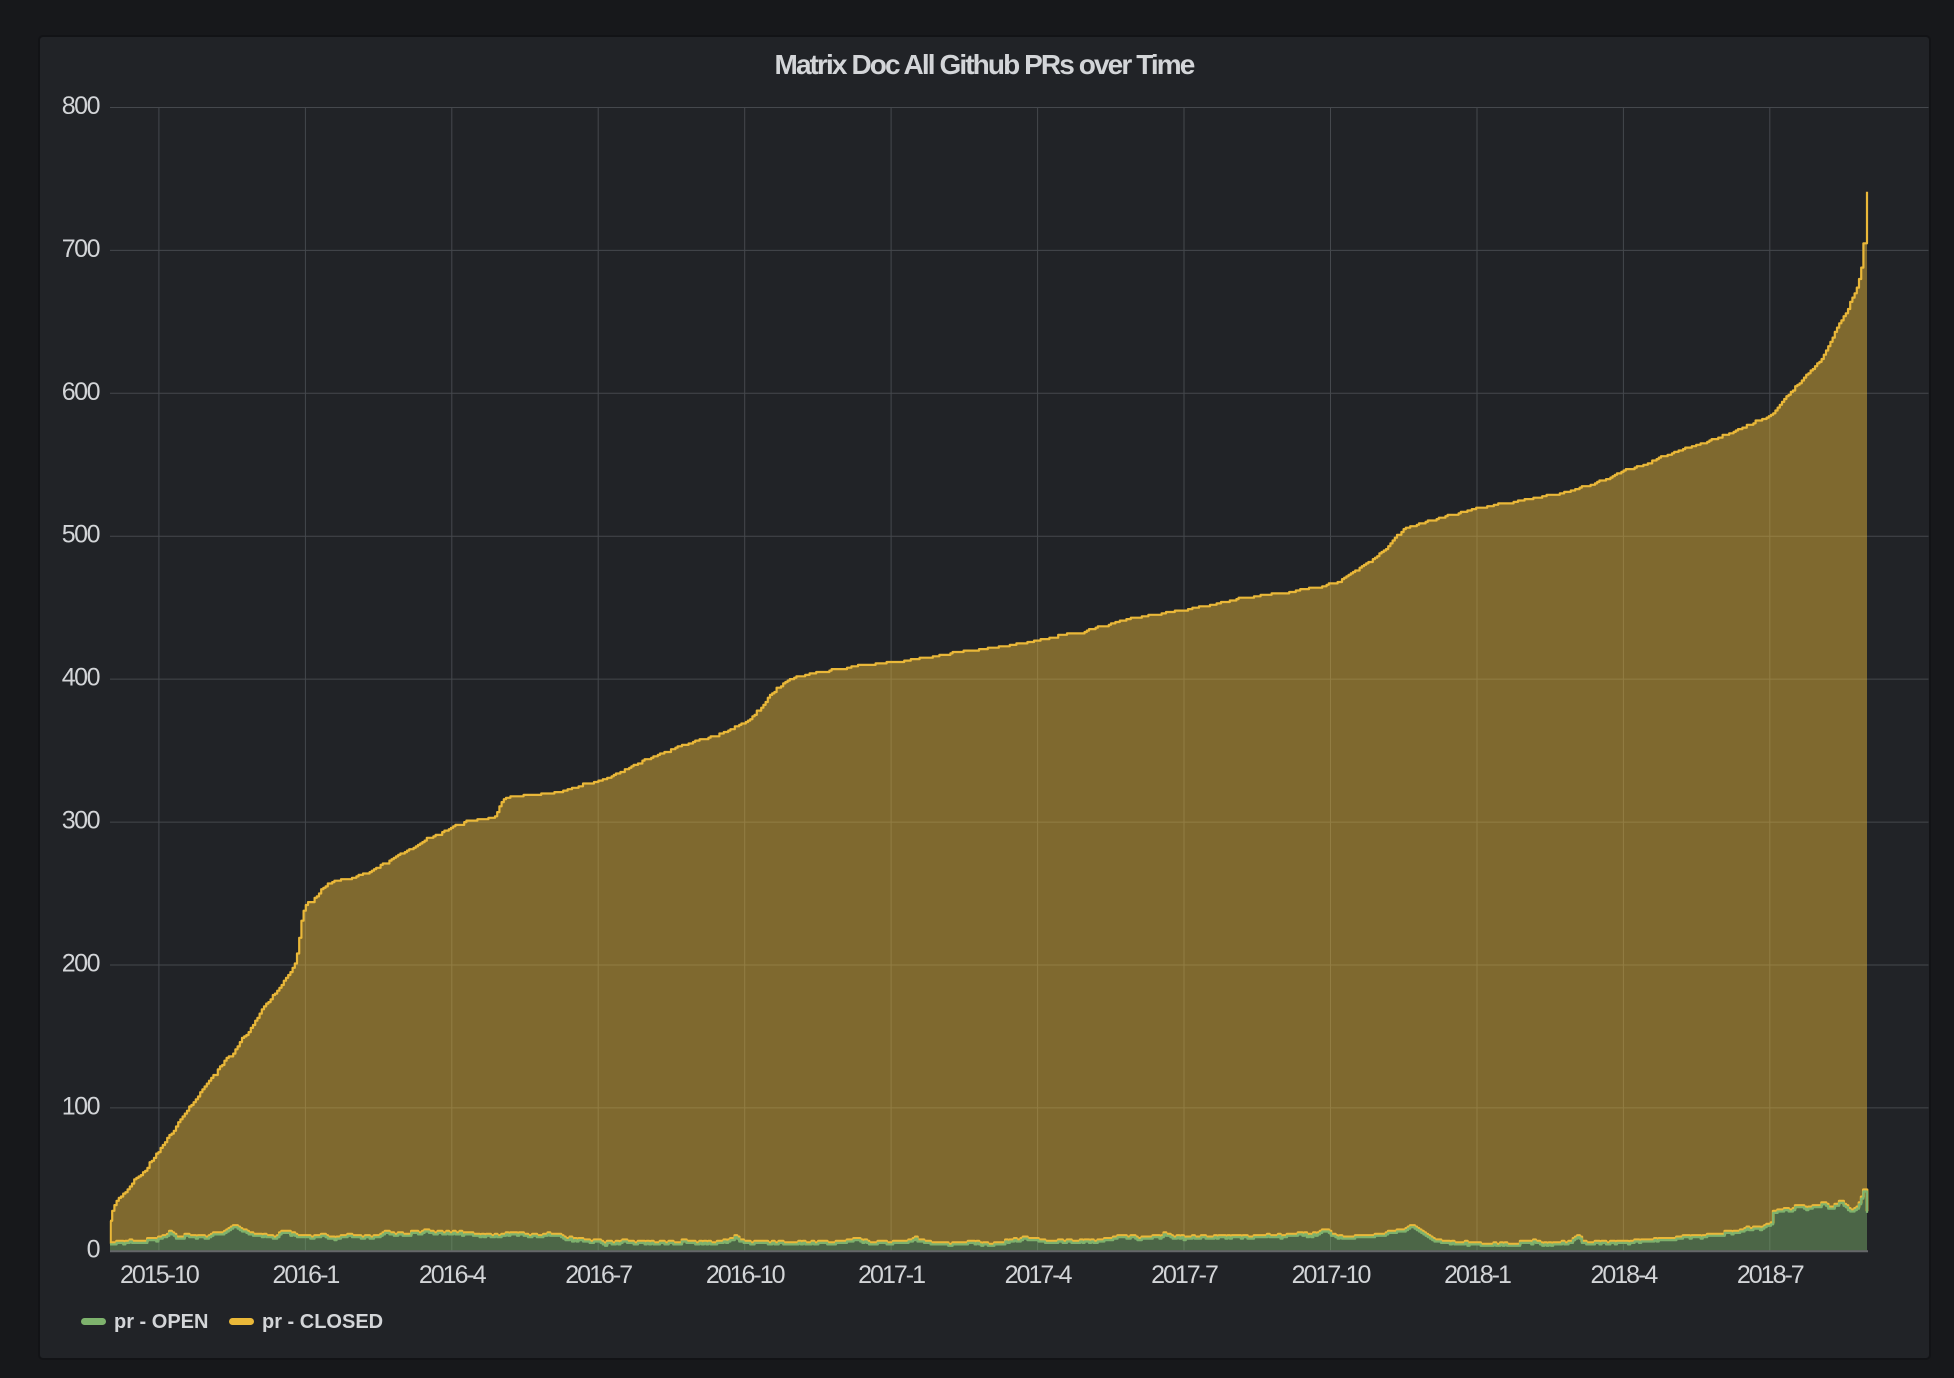 The image size is (1954, 1378). Describe the element at coordinates (81, 964) in the screenshot. I see `svg-text: 200` at that location.